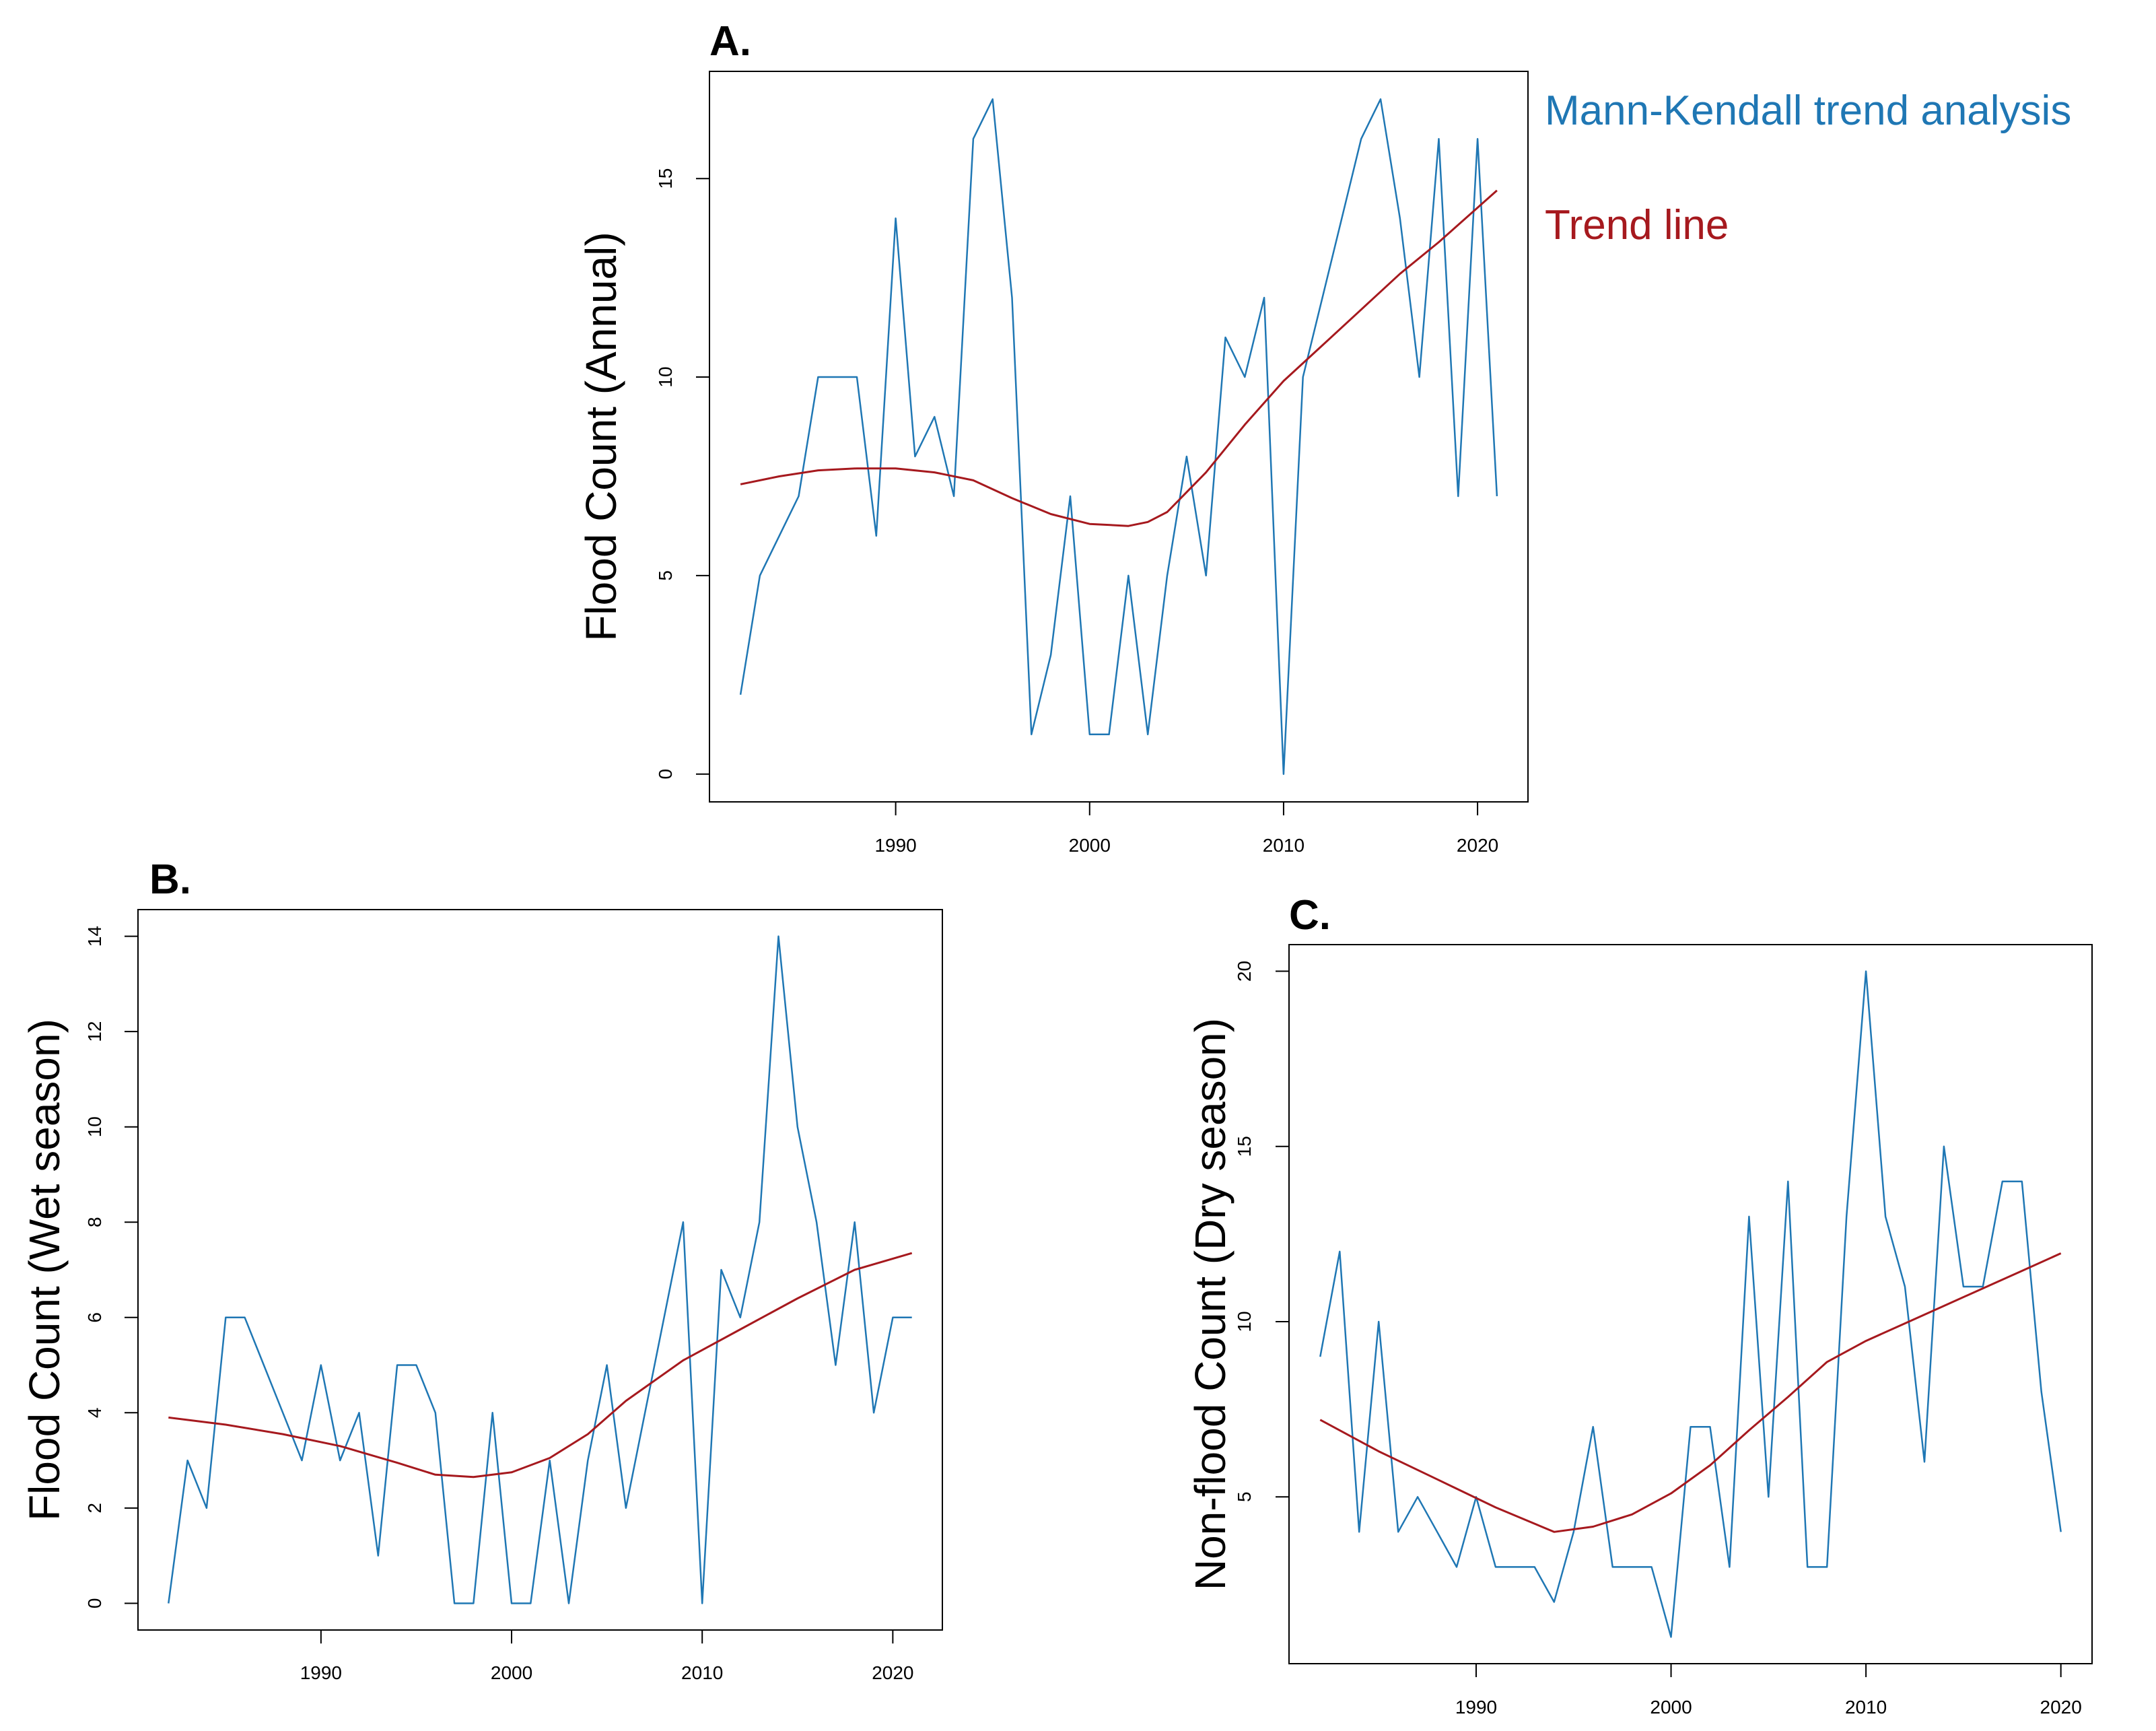 The width and height of the screenshot is (2156, 1731). Describe the element at coordinates (702, 1672) in the screenshot. I see `chart-b-xtick-label: 2010` at that location.